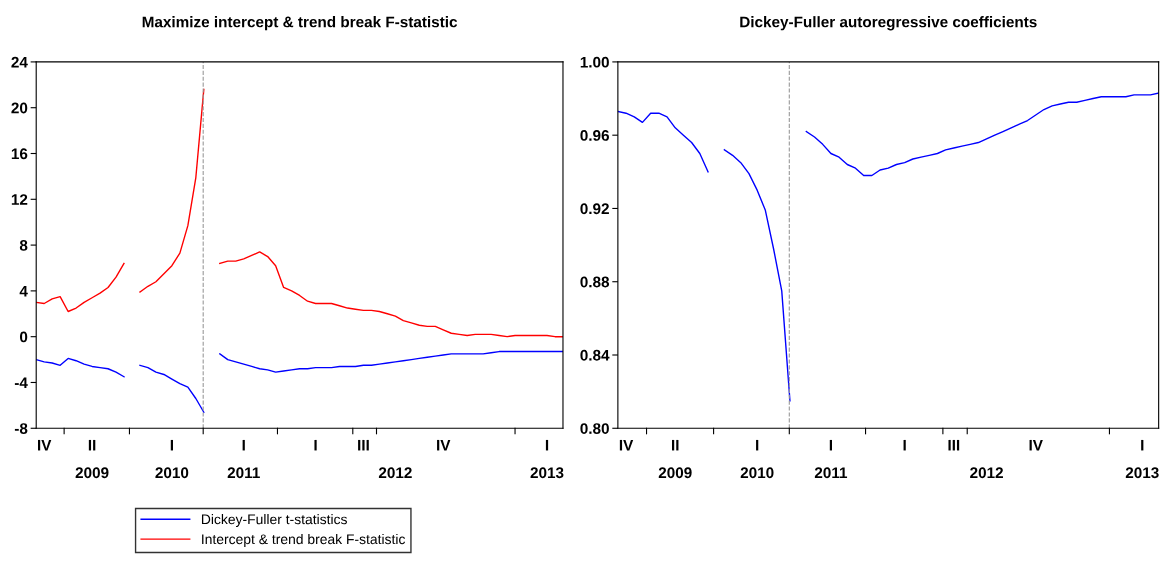 The width and height of the screenshot is (1168, 568). I want to click on y-tick-label: 1.00, so click(594, 62).